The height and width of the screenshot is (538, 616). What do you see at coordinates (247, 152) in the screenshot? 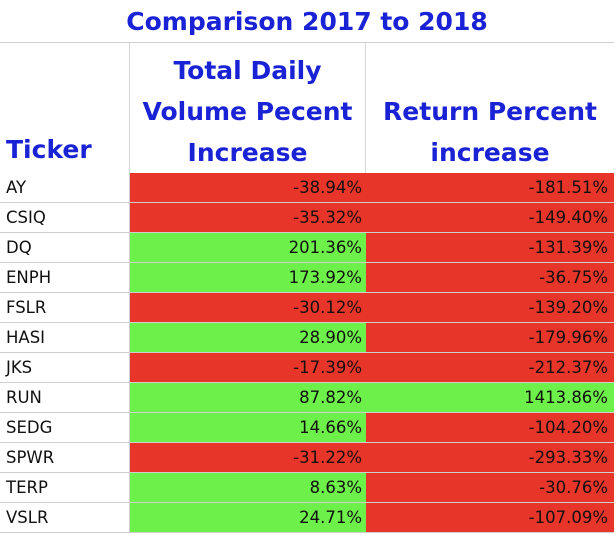
I see `header-volume-line3: Increase` at bounding box center [247, 152].